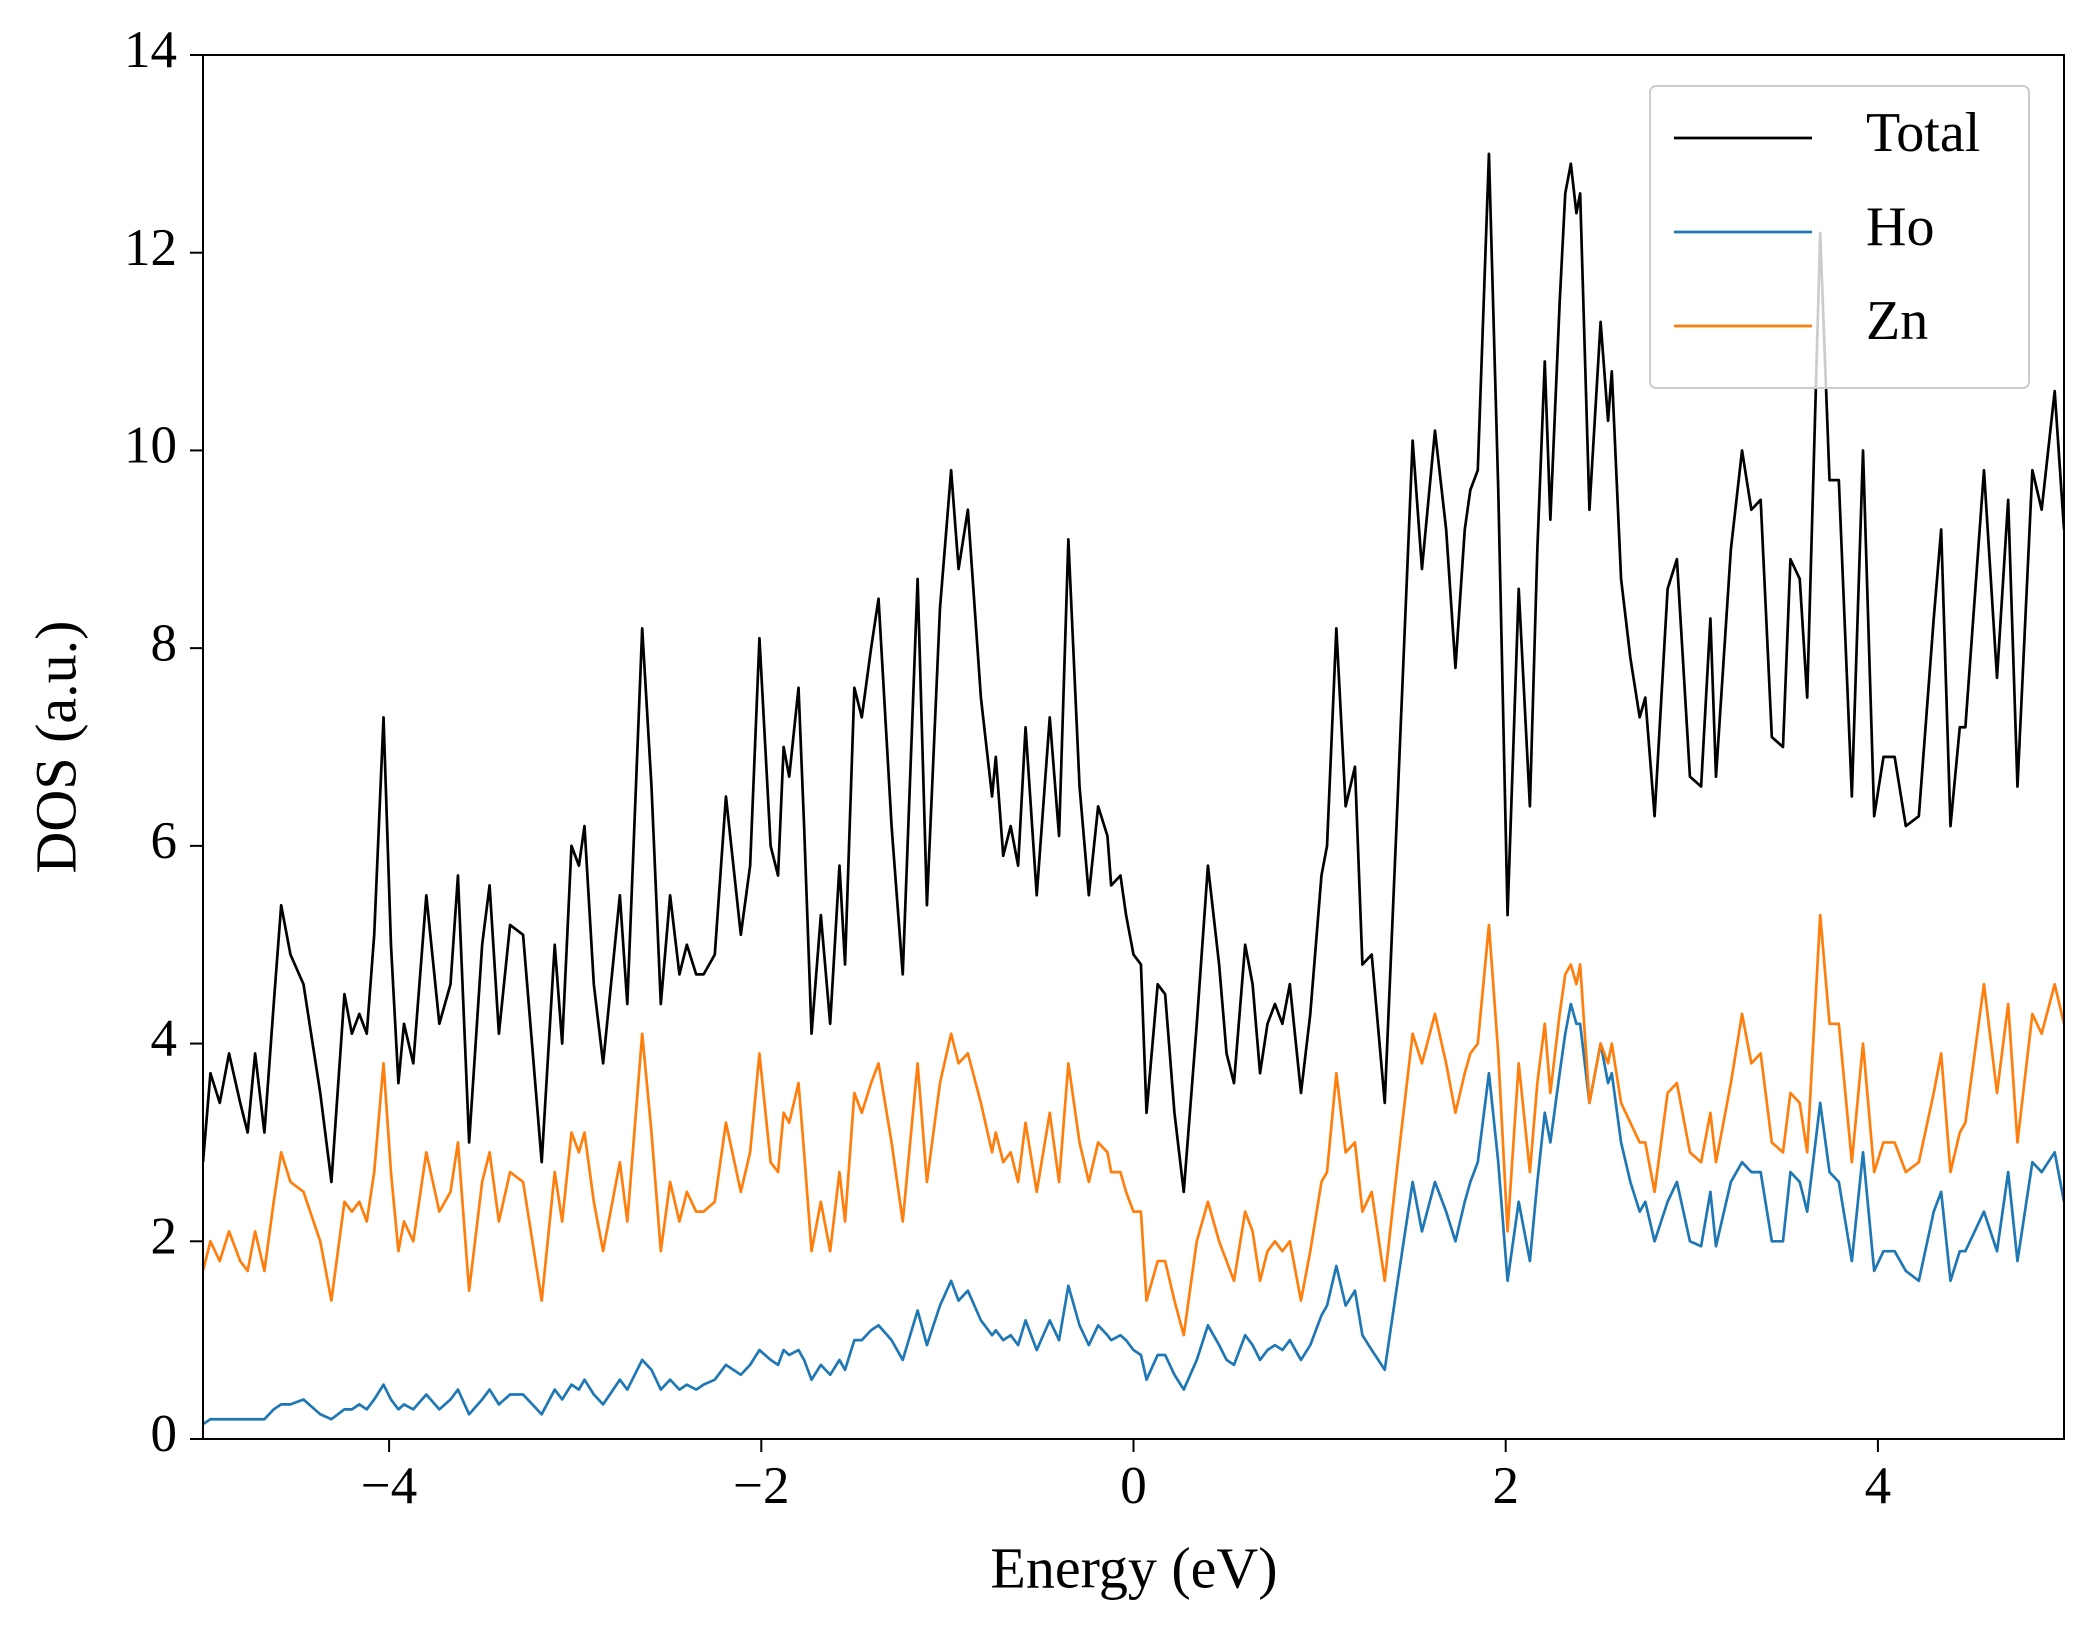 The width and height of the screenshot is (2097, 1637). Describe the element at coordinates (1133, 1486) in the screenshot. I see `x-tick-label: 0` at that location.